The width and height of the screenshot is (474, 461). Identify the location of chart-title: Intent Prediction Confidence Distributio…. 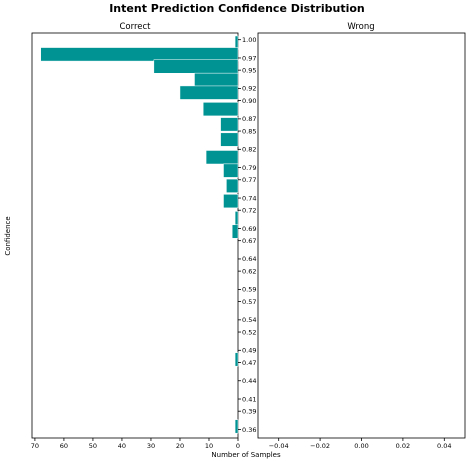
(237, 8).